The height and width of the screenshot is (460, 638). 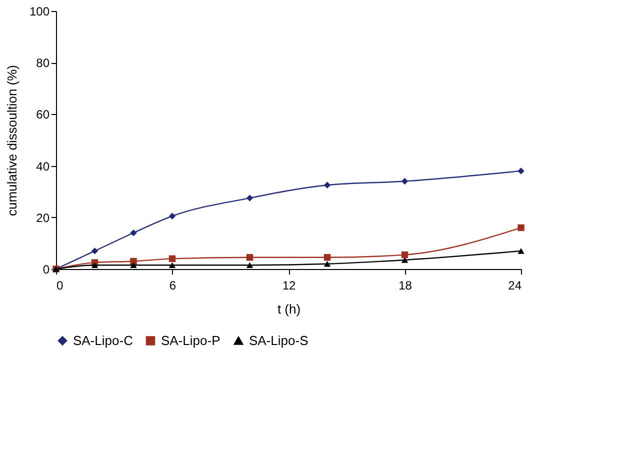 What do you see at coordinates (43, 63) in the screenshot?
I see `y-tick-label: 80` at bounding box center [43, 63].